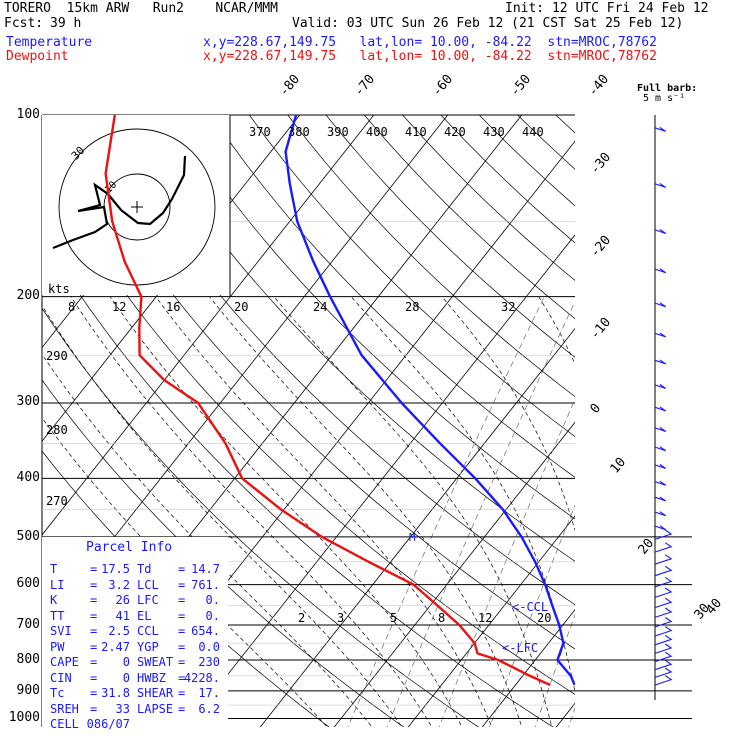  What do you see at coordinates (601, 329) in the screenshot?
I see `isotherm-label: -10` at bounding box center [601, 329].